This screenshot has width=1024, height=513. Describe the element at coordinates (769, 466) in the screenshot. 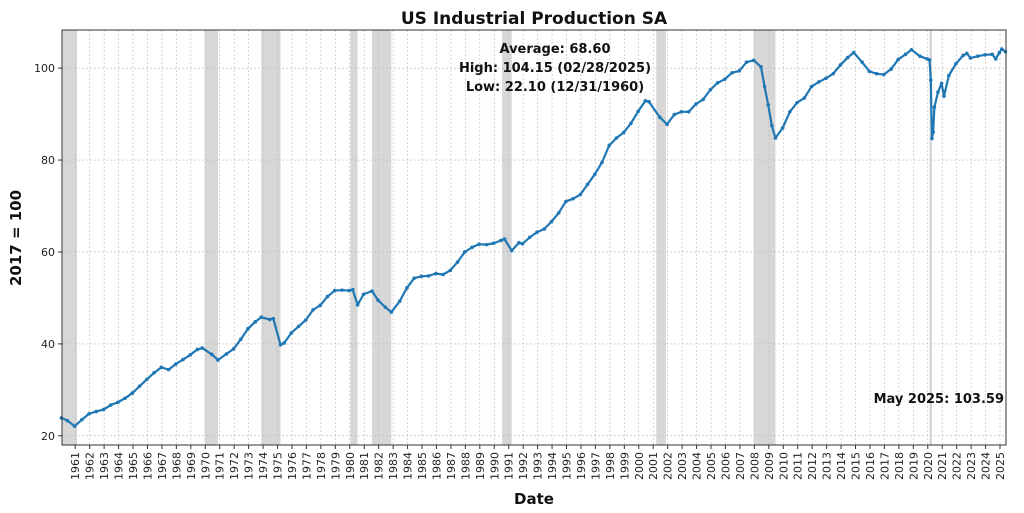

I see `x-tick-label: 2009` at that location.